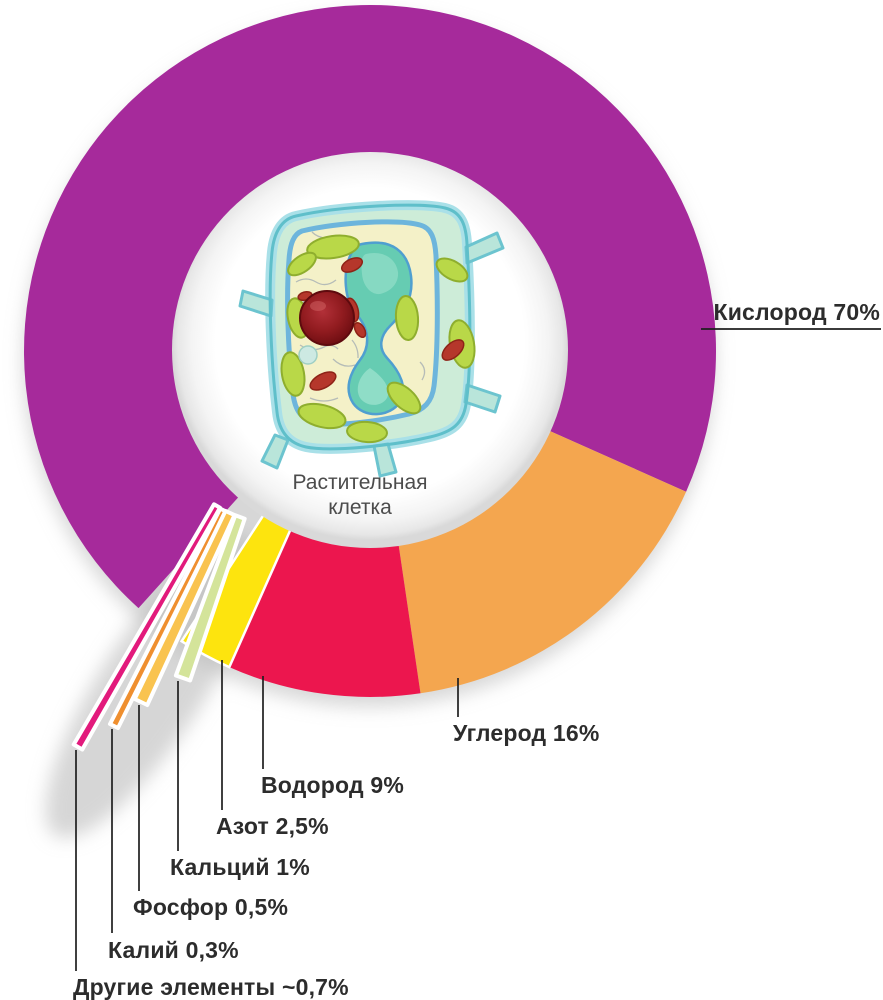  What do you see at coordinates (333, 785) in the screenshot?
I see `label-hydrogen: Водород 9%` at bounding box center [333, 785].